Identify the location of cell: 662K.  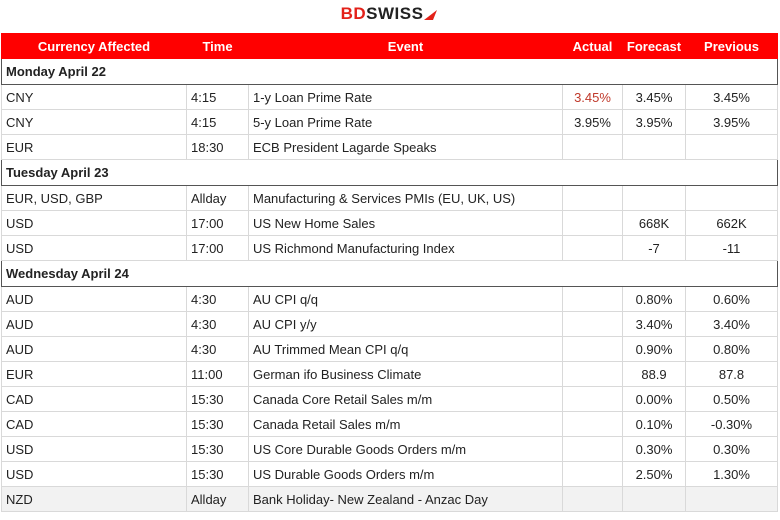
(731, 223).